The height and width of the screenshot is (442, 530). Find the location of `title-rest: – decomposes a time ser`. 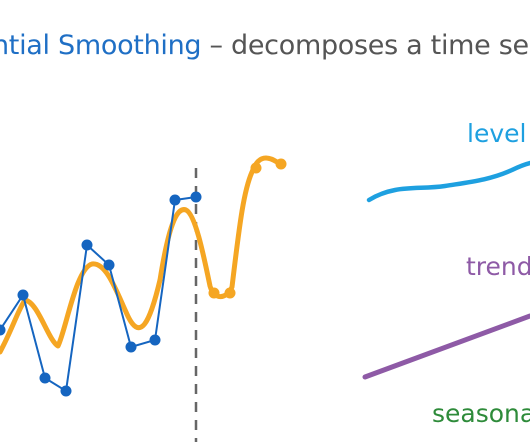

title-rest: – decomposes a time ser is located at coordinates (365, 45).